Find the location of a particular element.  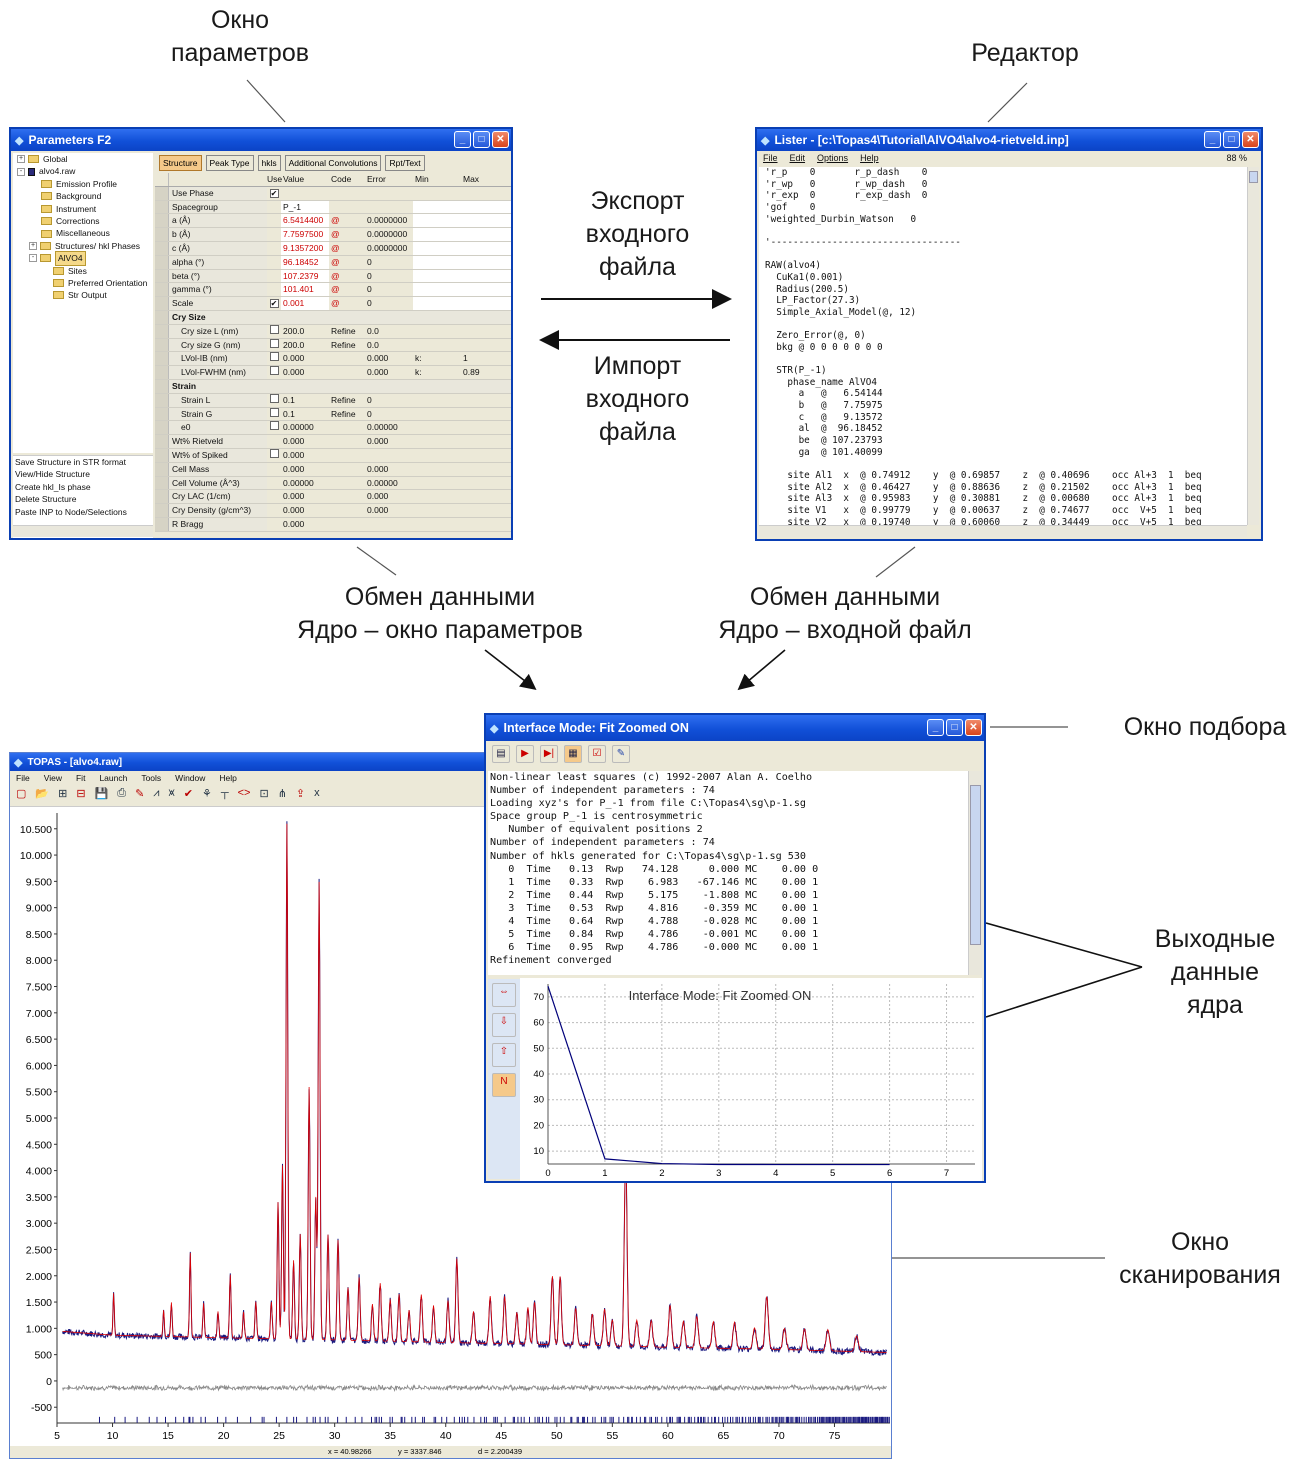

grid-row: b (Å) 7.7597500 @0.0000000 is located at coordinates (333, 235).